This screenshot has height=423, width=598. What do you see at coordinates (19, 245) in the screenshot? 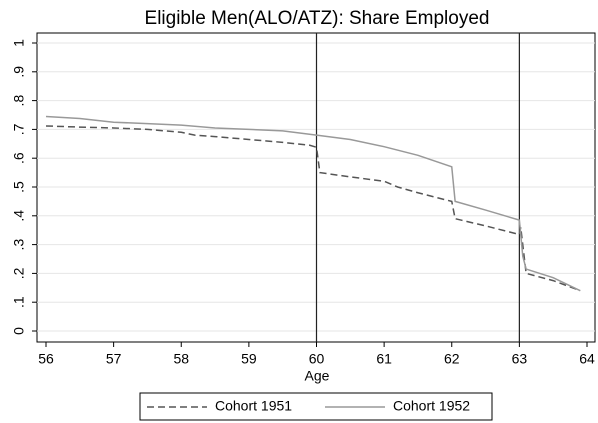
I see `y-tick-label: .3` at bounding box center [19, 245].